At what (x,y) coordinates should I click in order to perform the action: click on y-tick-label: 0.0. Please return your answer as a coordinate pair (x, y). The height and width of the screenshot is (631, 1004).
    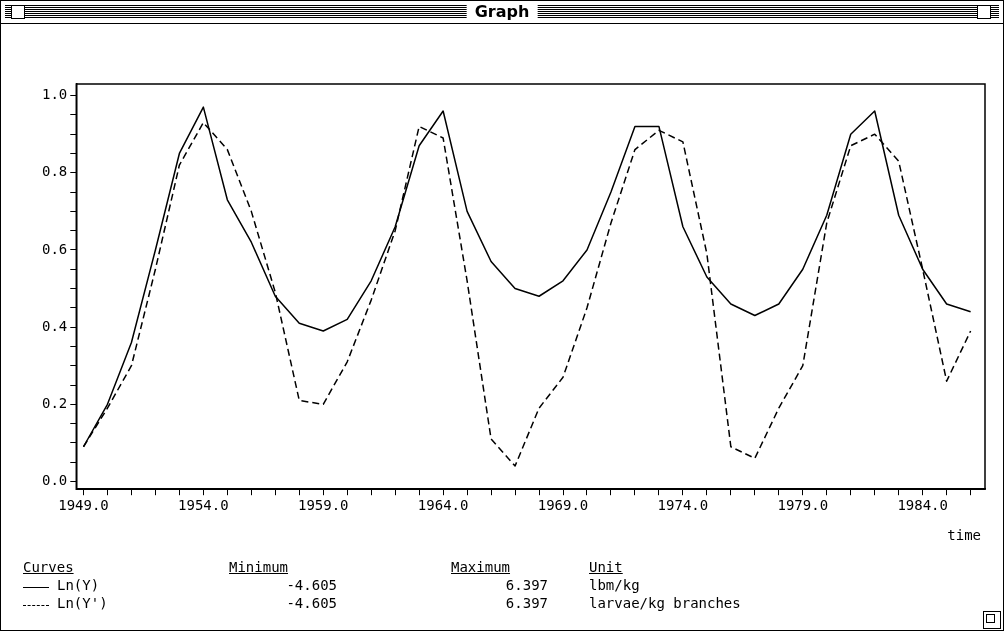
    Looking at the image, I should click on (54, 480).